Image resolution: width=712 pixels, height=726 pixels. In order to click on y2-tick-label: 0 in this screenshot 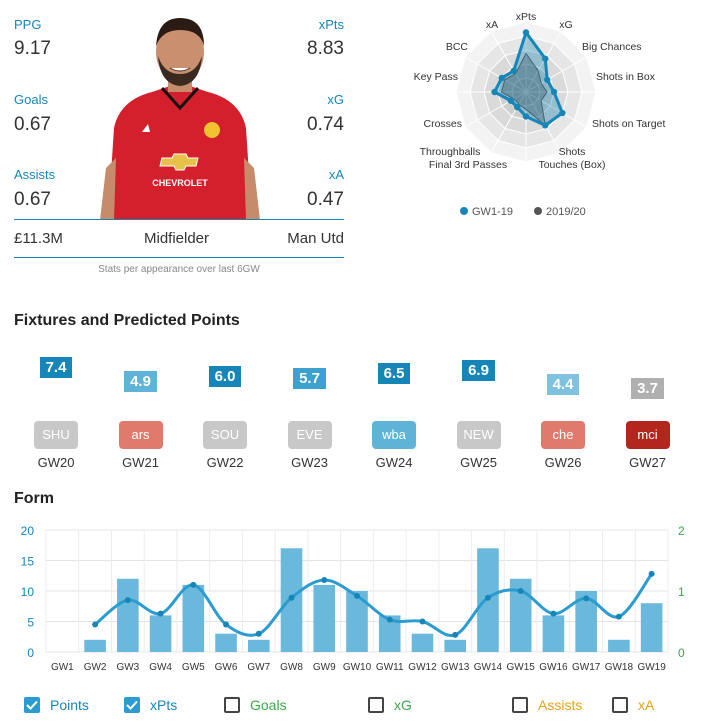, I will do `click(681, 653)`.